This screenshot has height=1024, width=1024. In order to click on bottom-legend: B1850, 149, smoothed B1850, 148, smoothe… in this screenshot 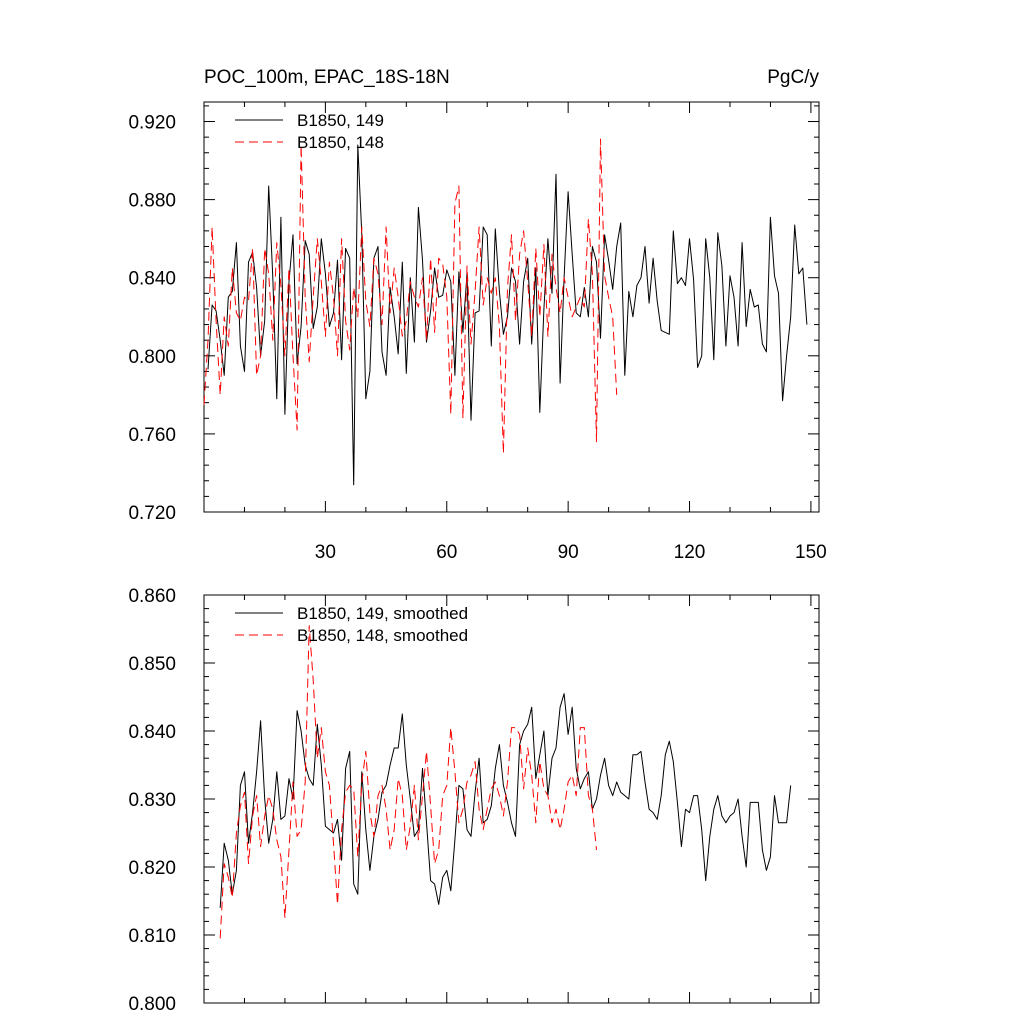, I will do `click(351, 624)`.